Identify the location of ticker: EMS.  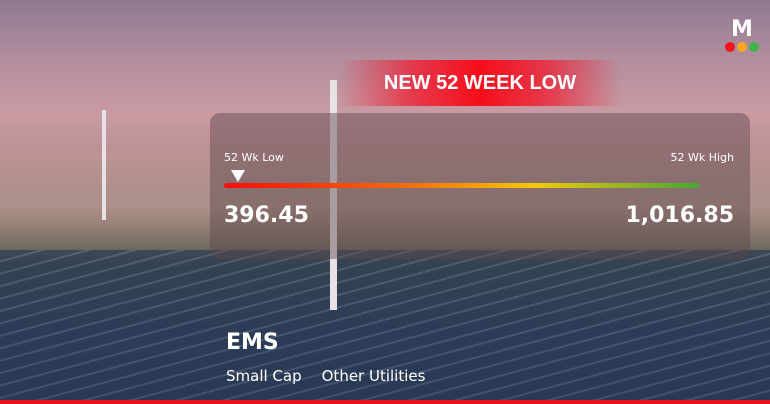
(252, 342).